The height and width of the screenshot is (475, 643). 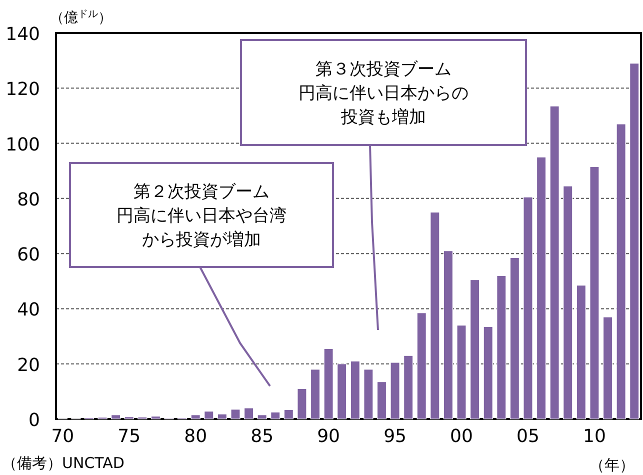 I want to click on y-tick-label: 80, so click(x=28, y=199).